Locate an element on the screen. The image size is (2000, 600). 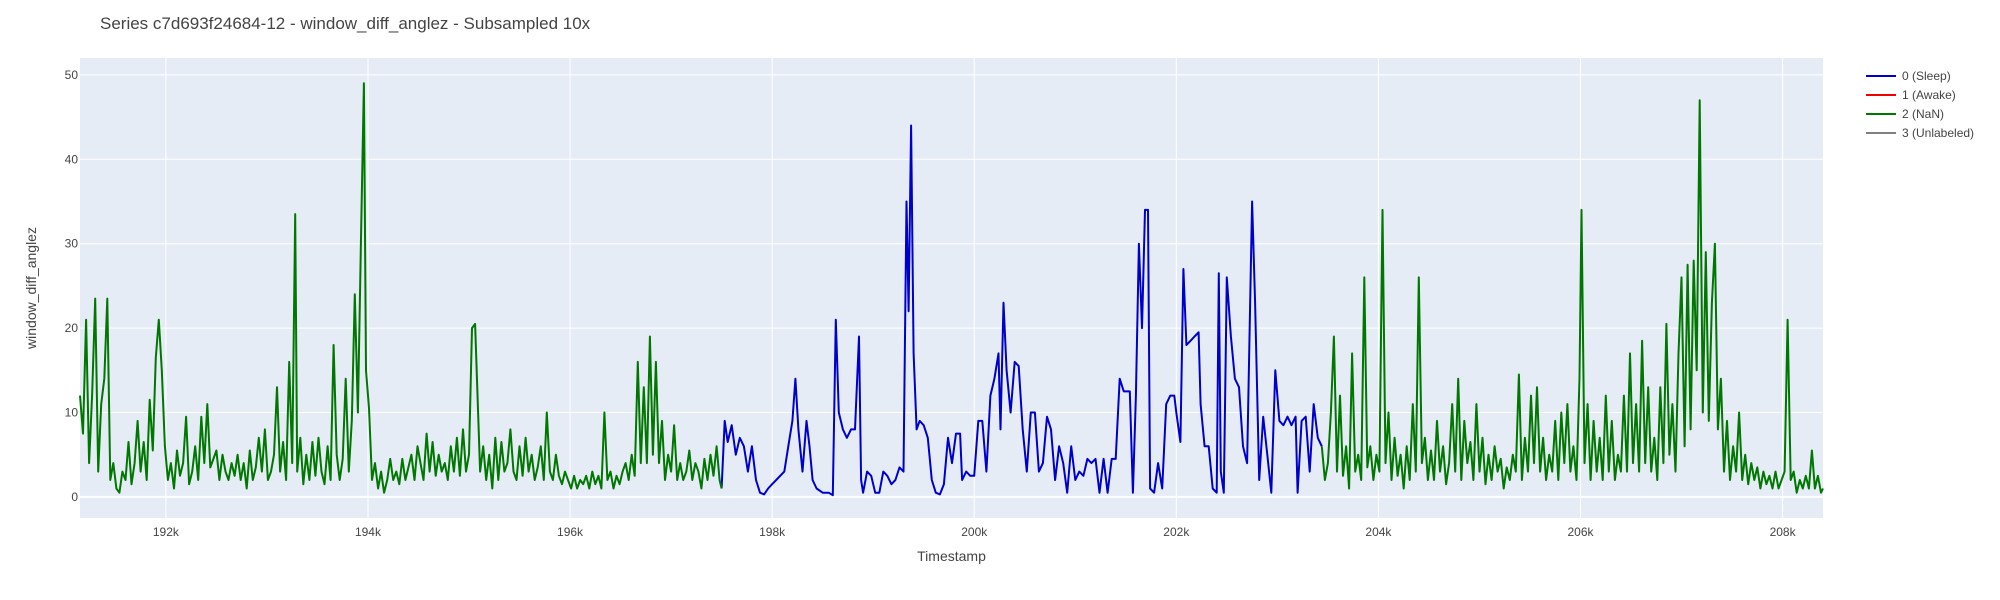
legend-item-awake: 1 (Awake) is located at coordinates (1920, 94).